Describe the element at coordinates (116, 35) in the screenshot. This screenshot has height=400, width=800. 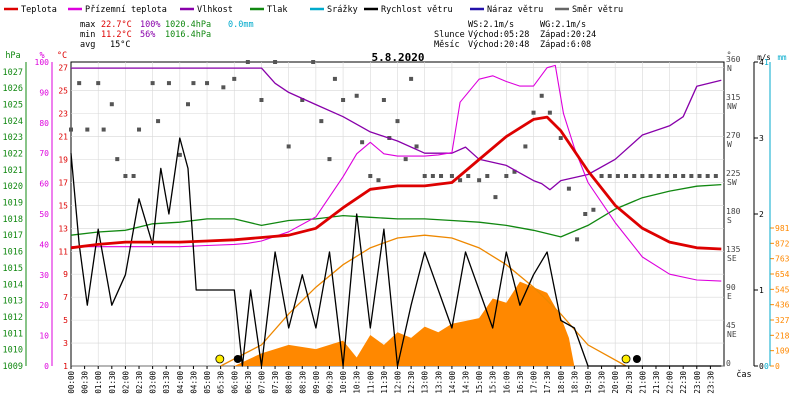
I see `stat-min-temp: 11.2°C` at that location.